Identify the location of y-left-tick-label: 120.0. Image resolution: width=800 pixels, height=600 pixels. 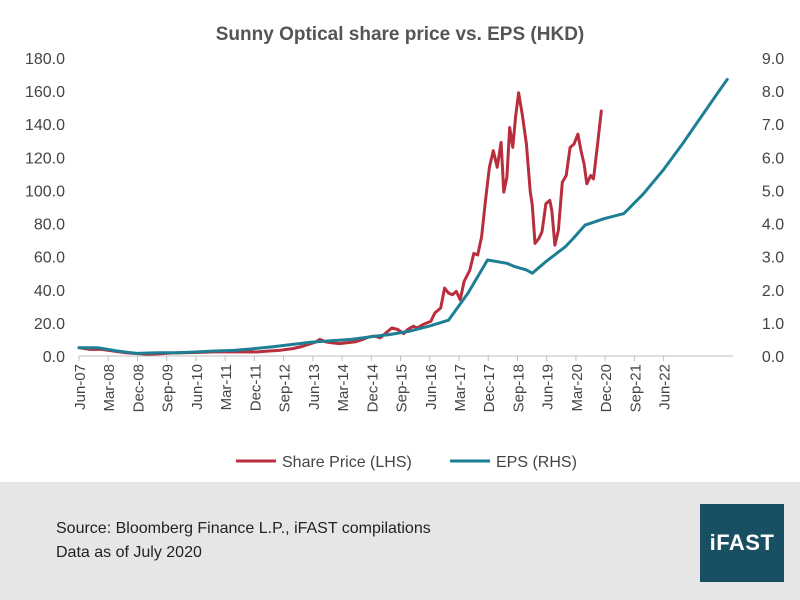
(45, 158).